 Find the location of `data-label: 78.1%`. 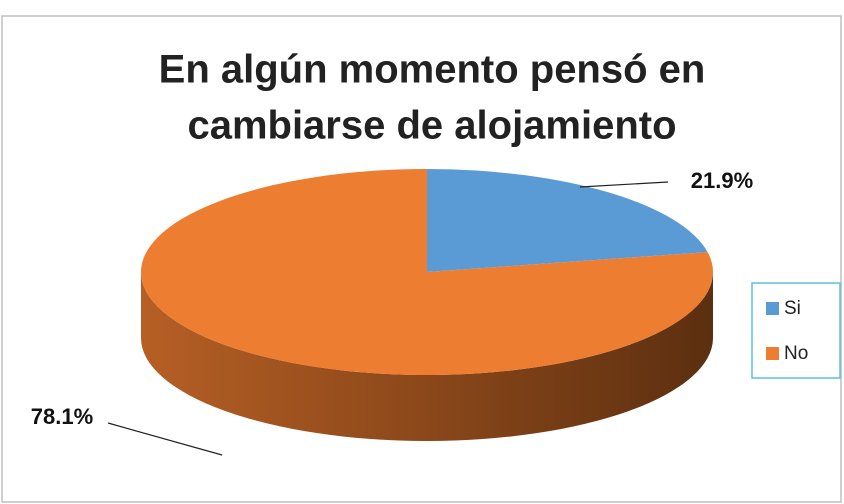

data-label: 78.1% is located at coordinates (62, 416).